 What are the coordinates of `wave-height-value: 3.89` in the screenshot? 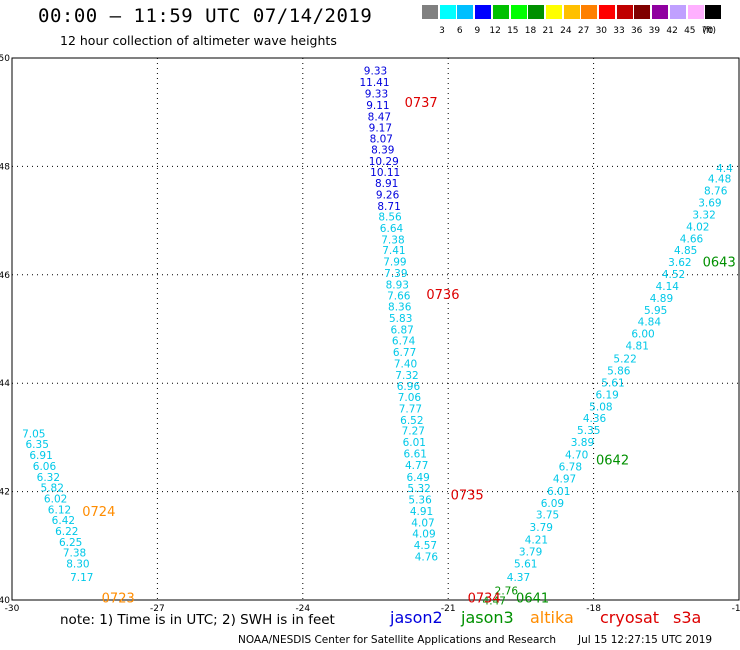 It's located at (582, 443).